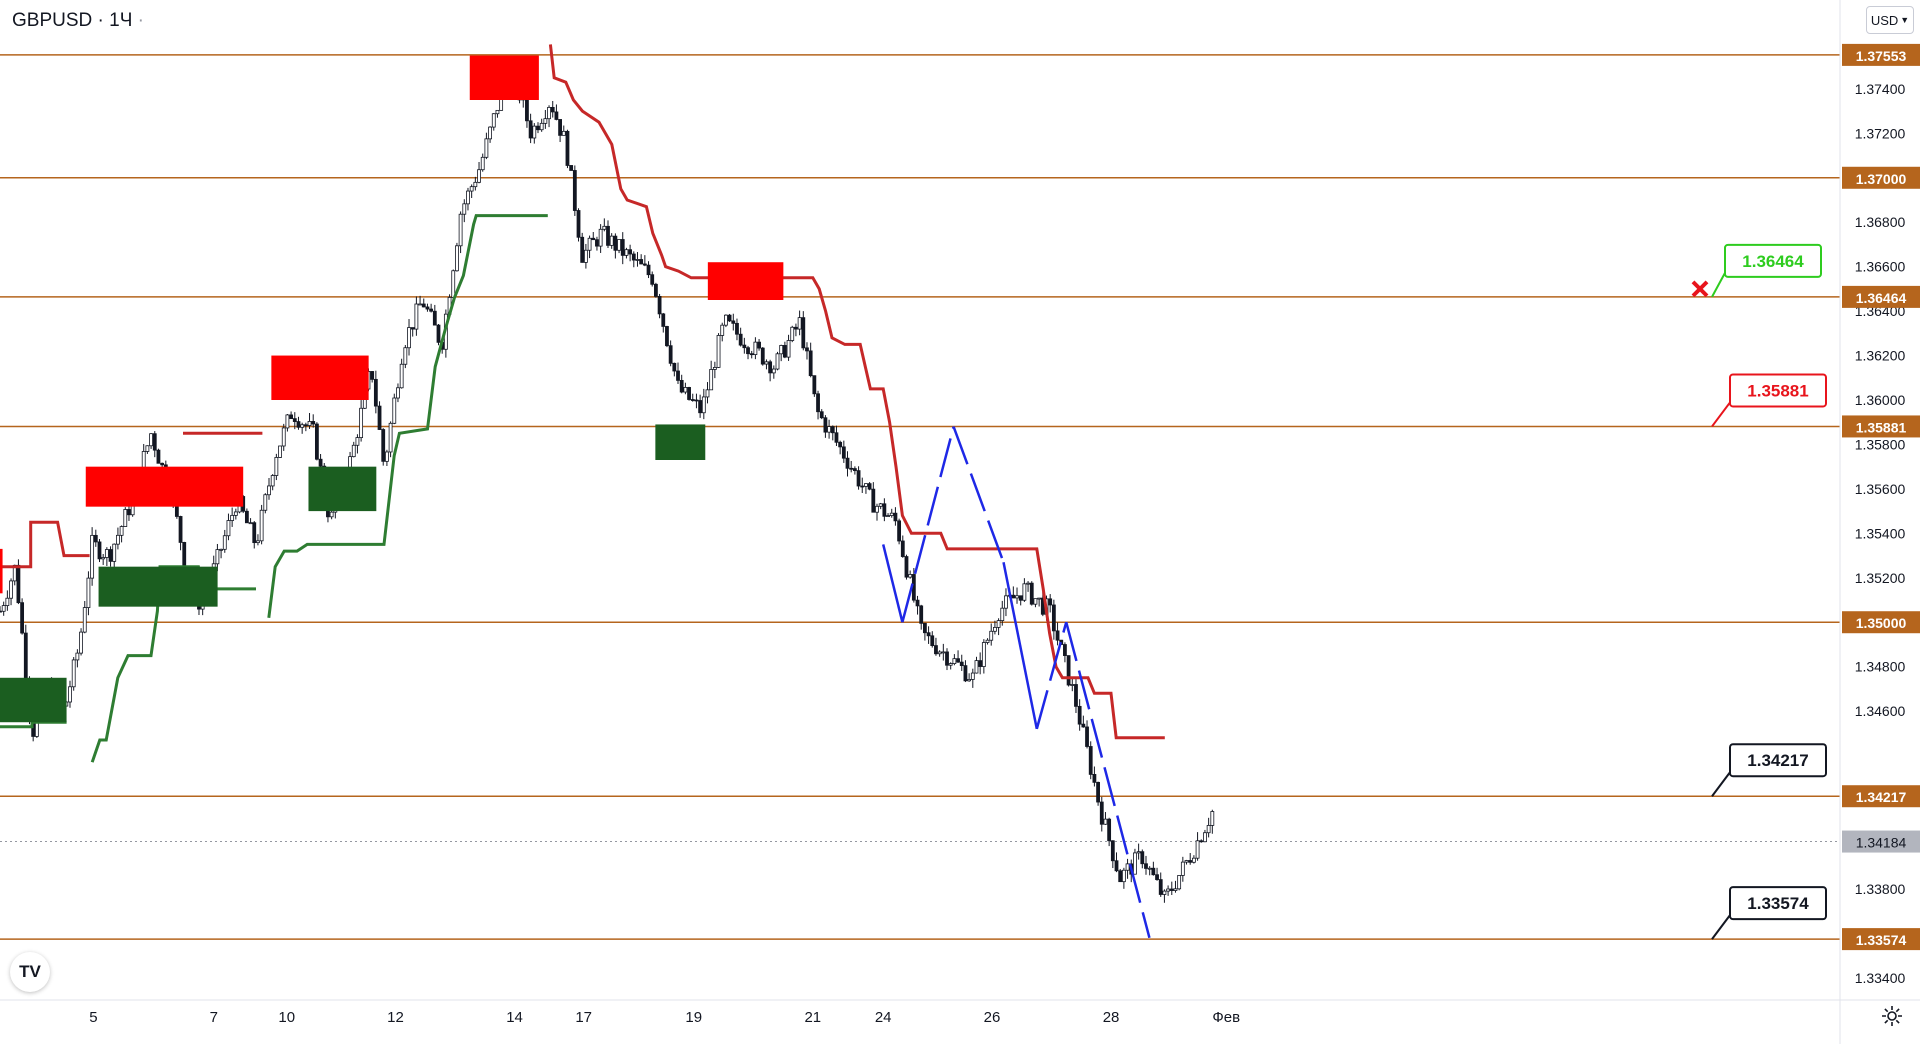  Describe the element at coordinates (1892, 1016) in the screenshot. I see `gear-icon` at that location.